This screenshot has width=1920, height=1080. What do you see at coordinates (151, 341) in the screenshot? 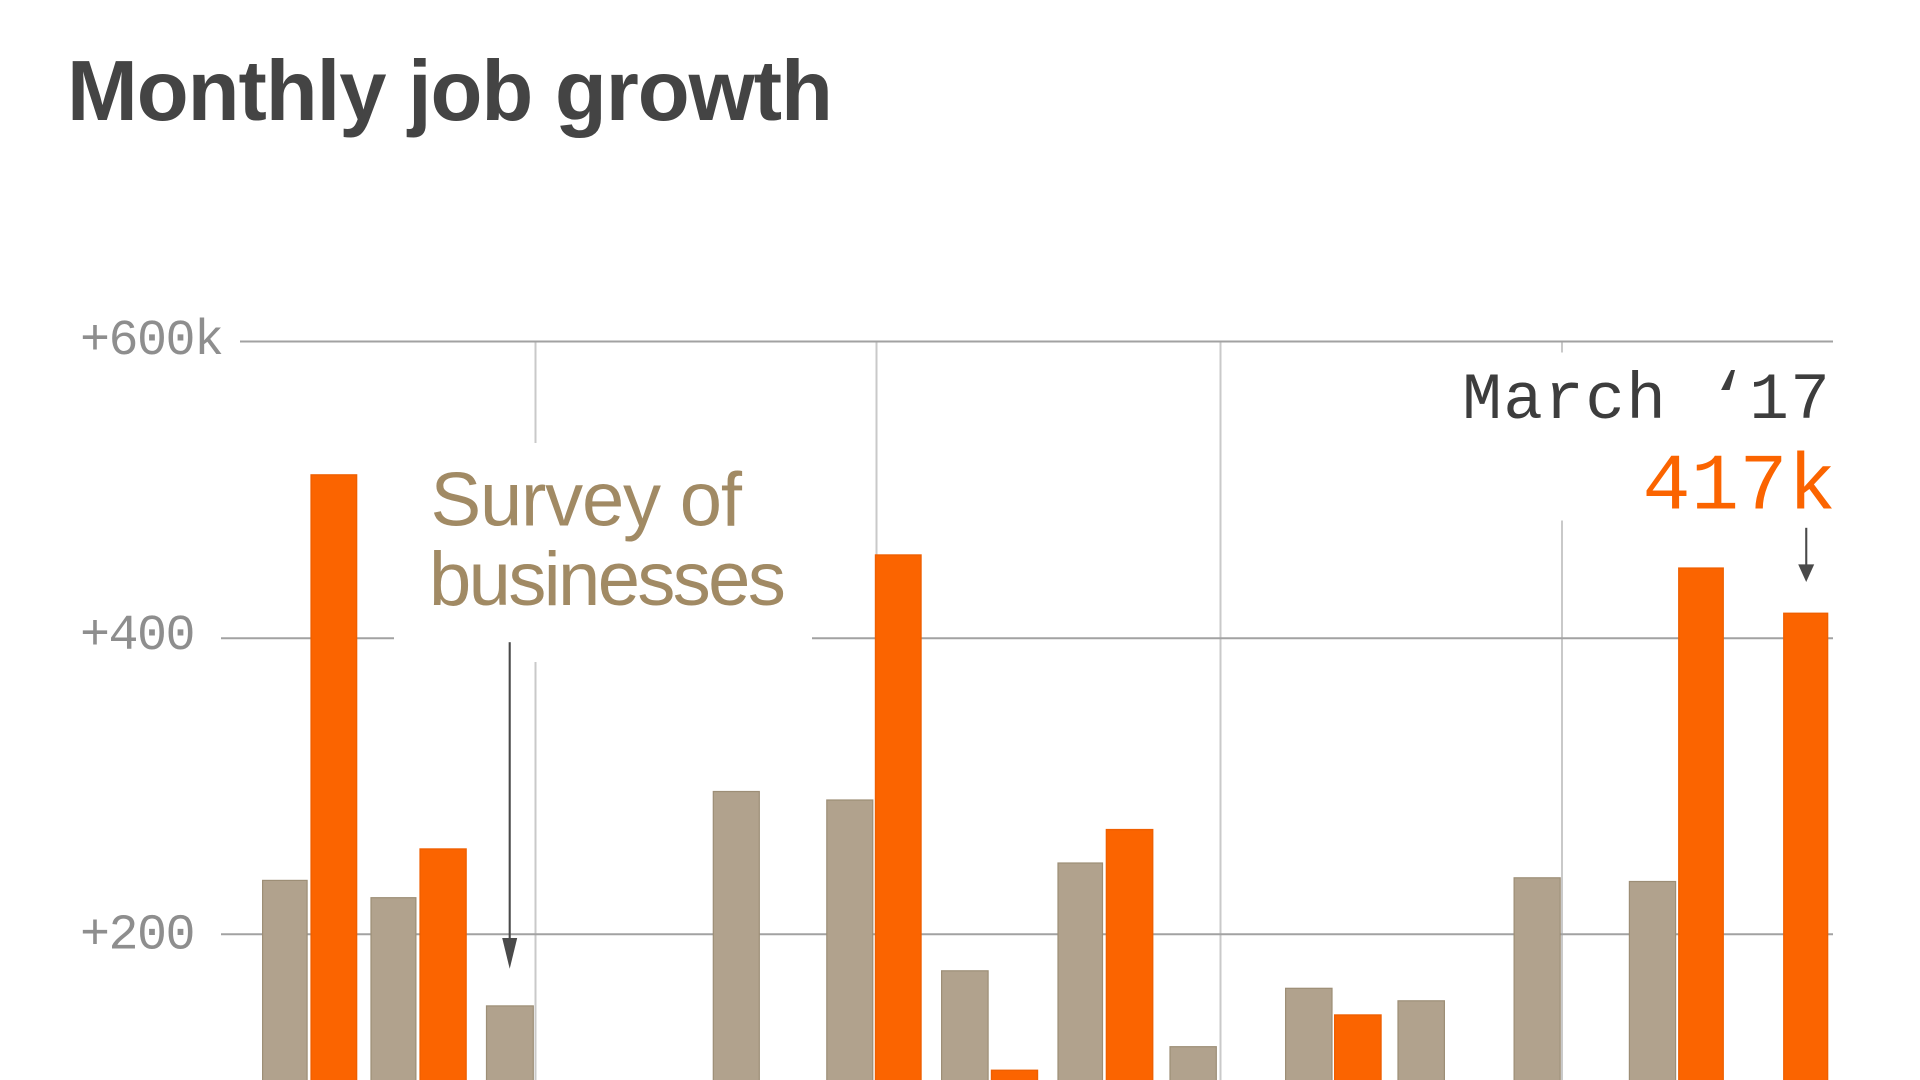
I see `svg-text: +600k` at bounding box center [151, 341].